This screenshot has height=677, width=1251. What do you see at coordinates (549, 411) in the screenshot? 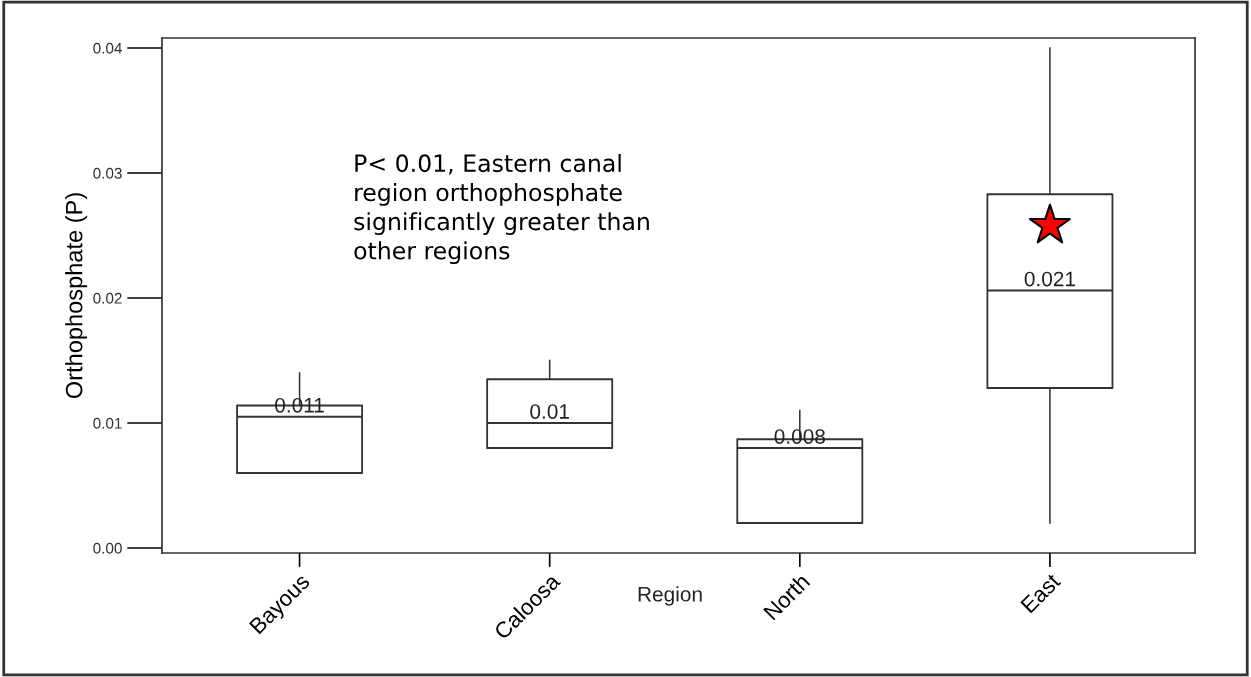
I see `text: 0.01` at bounding box center [549, 411].